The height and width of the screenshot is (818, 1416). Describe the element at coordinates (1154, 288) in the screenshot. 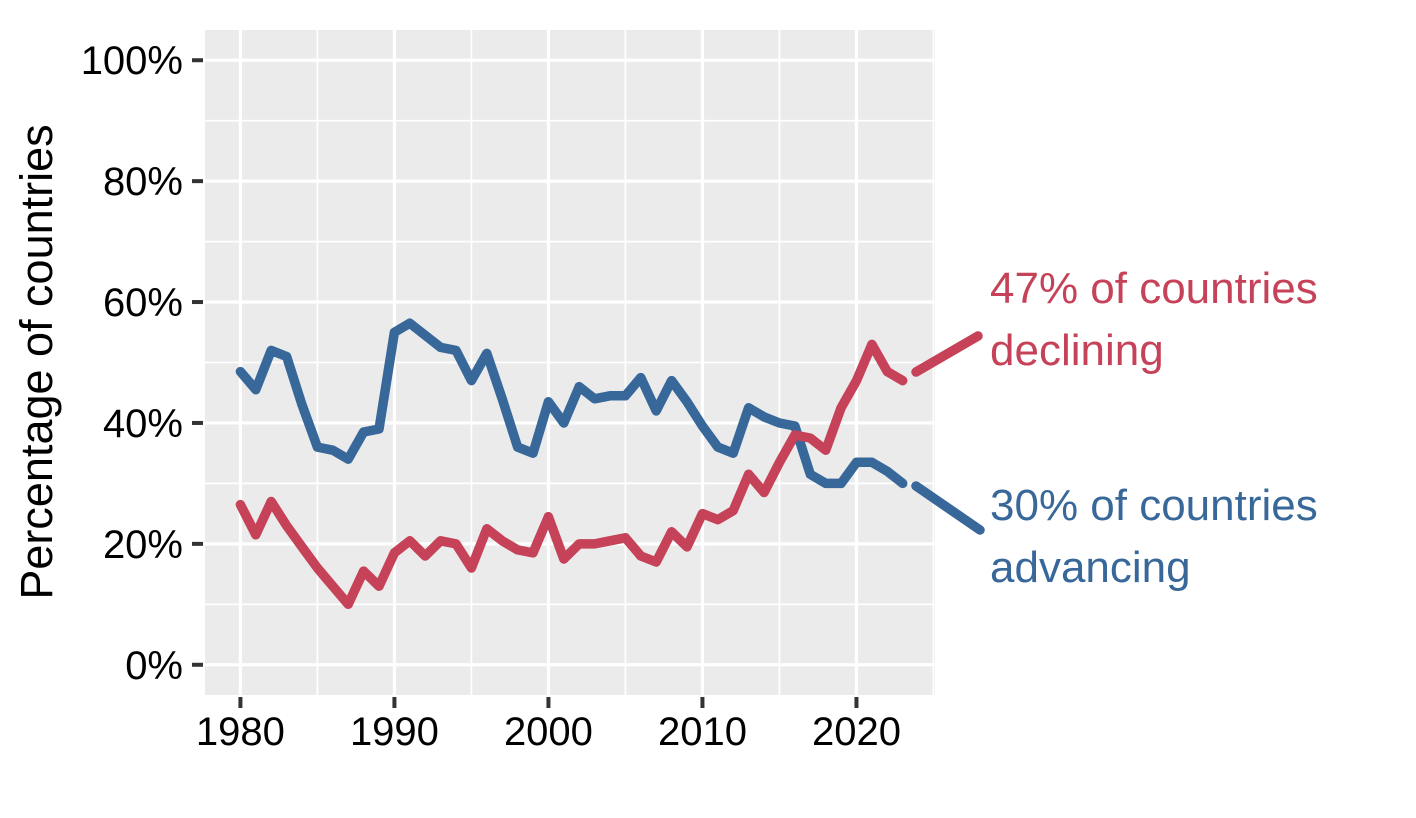

I see `annotation-declining-line1: 47% of countries` at that location.